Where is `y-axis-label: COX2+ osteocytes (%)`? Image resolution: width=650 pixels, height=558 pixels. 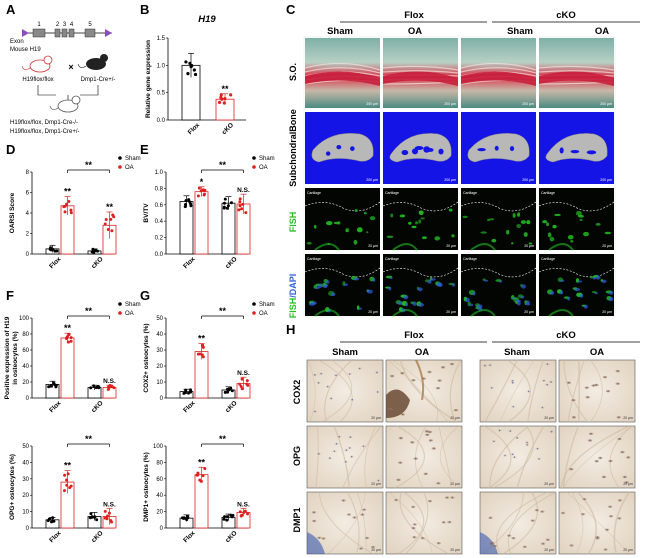
y-axis-label: COX2+ osteocytes (%) is located at coordinates (146, 357).